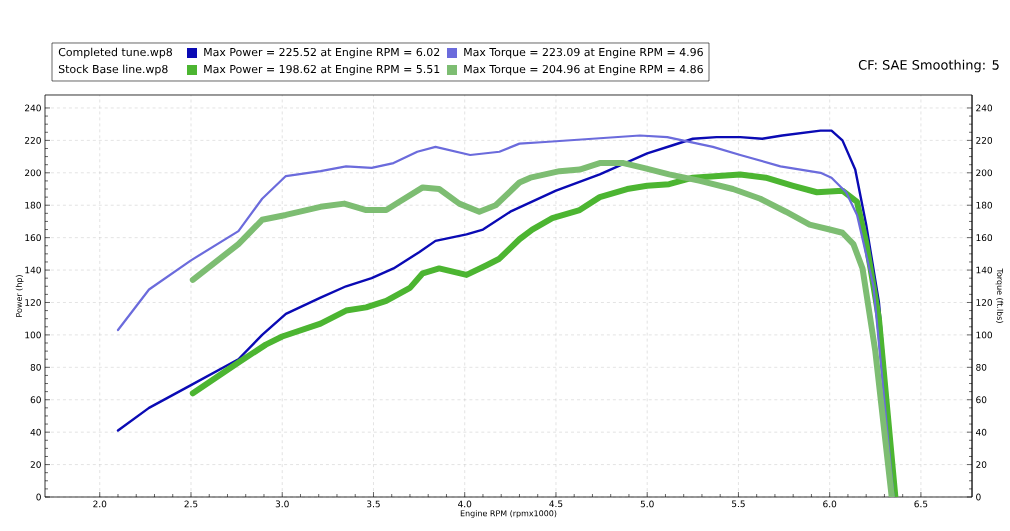 The width and height of the screenshot is (1010, 531). I want to click on x-tick-label: 5.0, so click(647, 504).